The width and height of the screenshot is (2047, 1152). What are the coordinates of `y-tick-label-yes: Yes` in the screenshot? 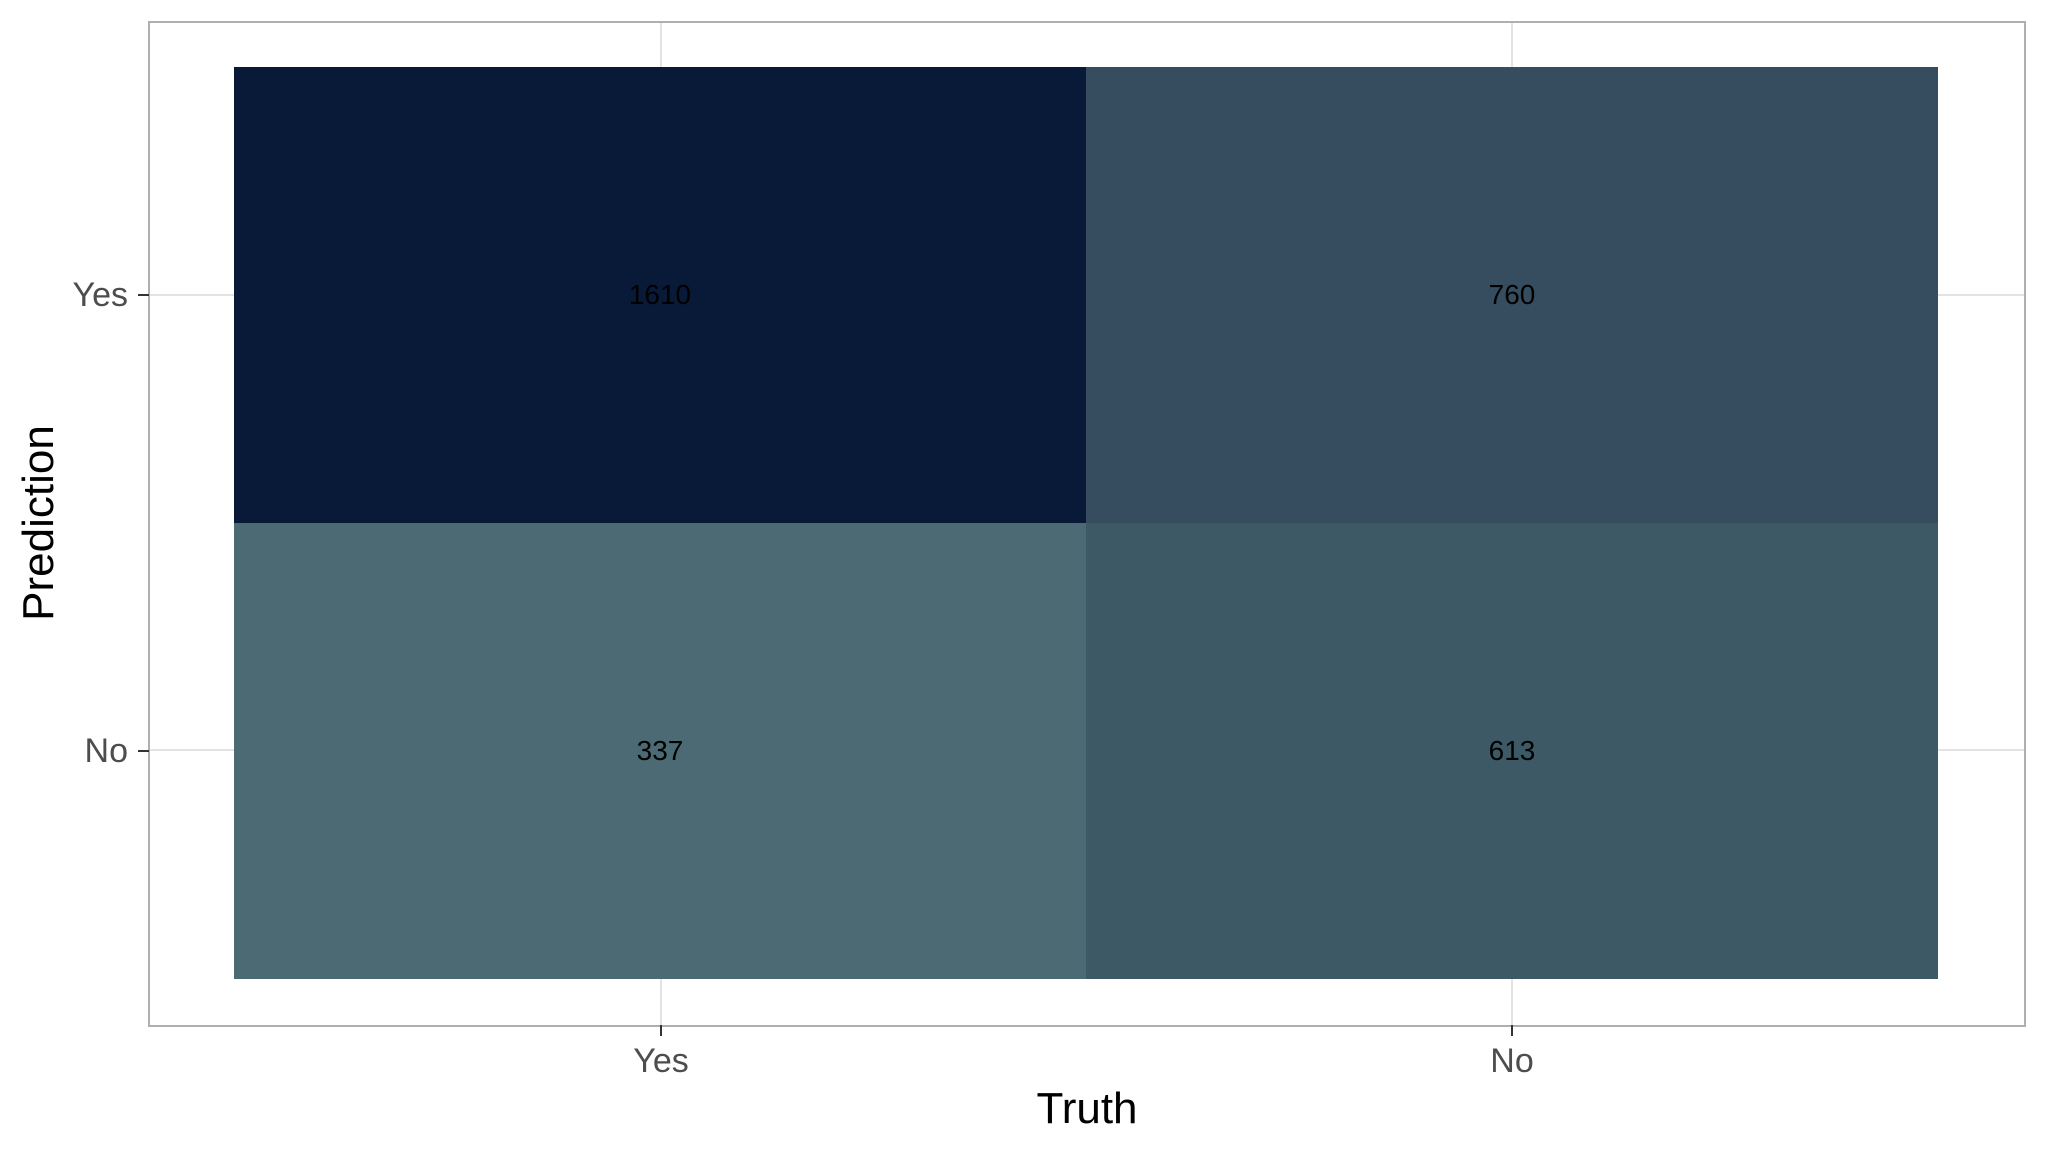 It's located at (100, 295).